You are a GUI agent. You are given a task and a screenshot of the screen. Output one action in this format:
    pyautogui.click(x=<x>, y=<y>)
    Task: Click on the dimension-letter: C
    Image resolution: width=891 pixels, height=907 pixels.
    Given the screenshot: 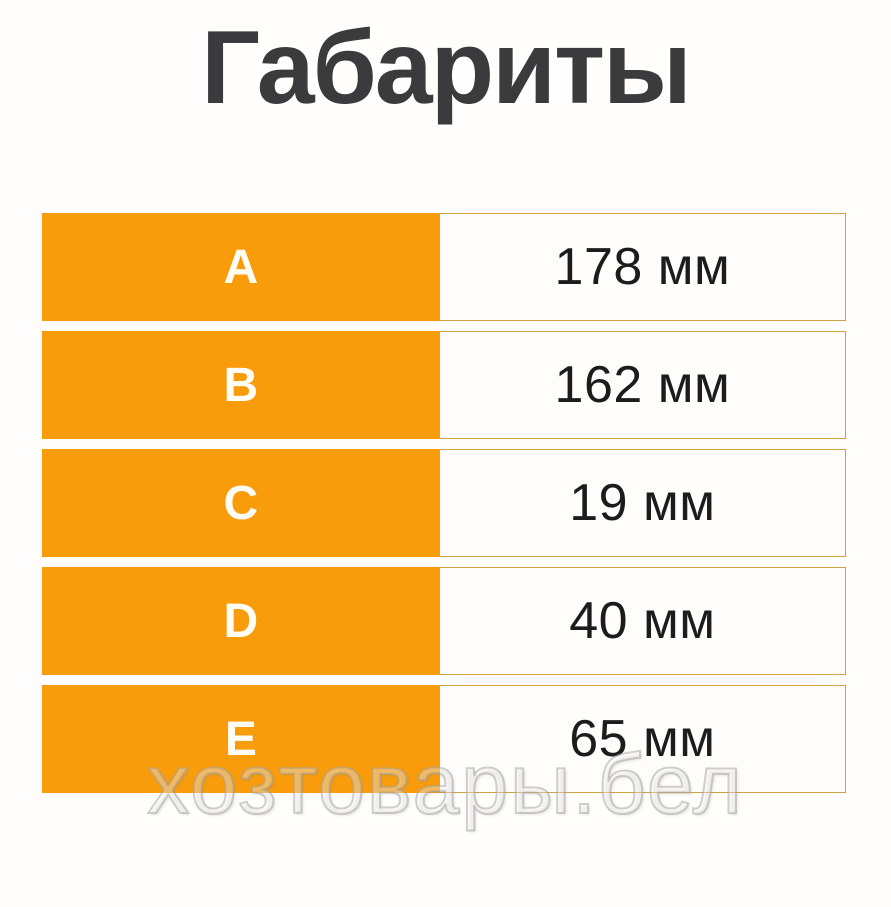 What is the action you would take?
    pyautogui.click(x=241, y=503)
    